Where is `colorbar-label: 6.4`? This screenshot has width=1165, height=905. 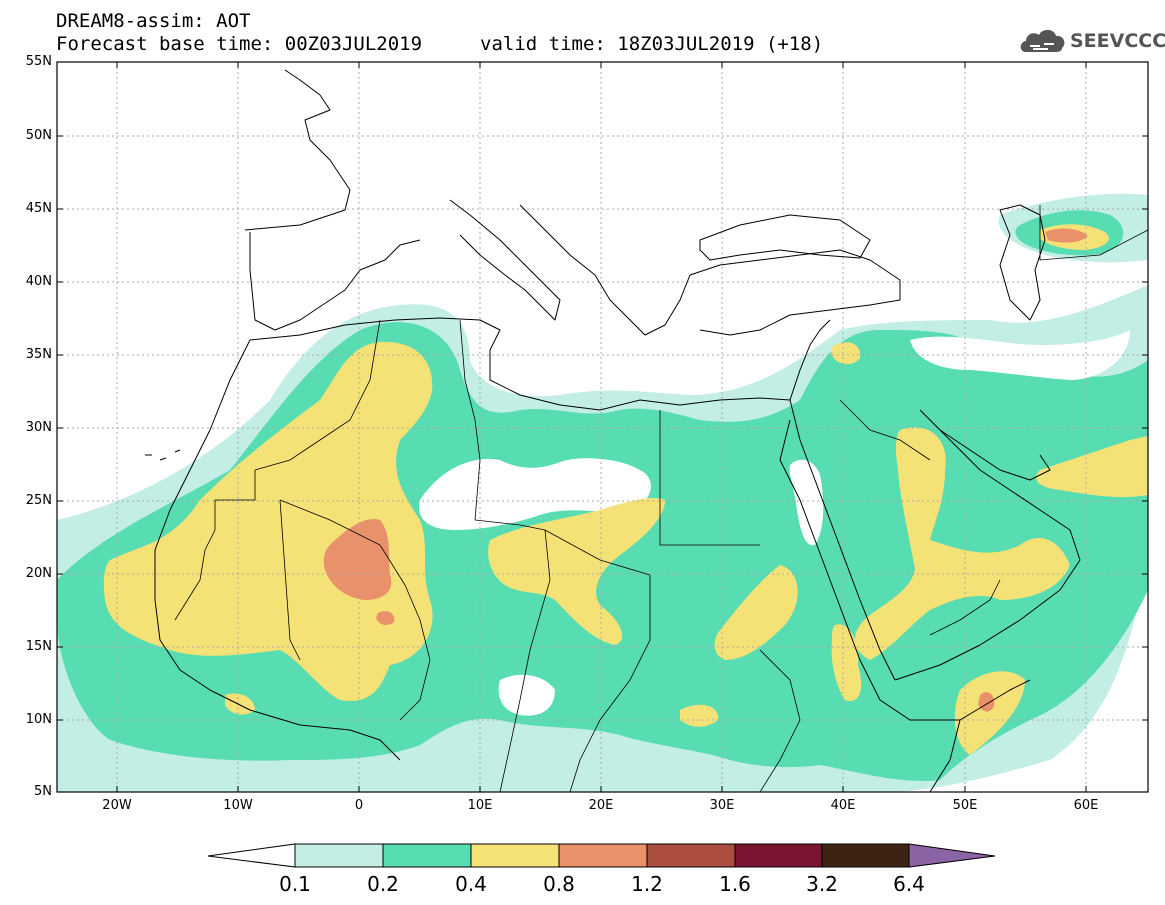 colorbar-label: 6.4 is located at coordinates (909, 884).